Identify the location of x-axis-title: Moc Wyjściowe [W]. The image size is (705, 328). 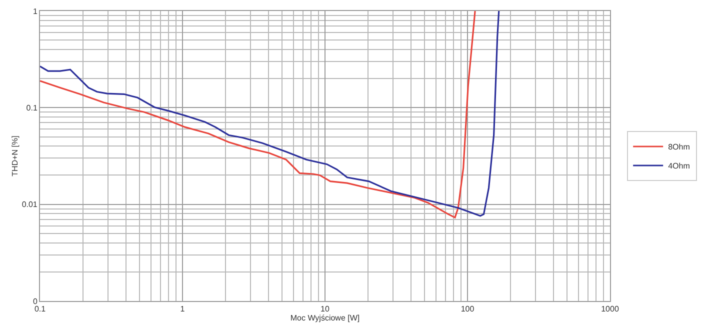
(325, 318).